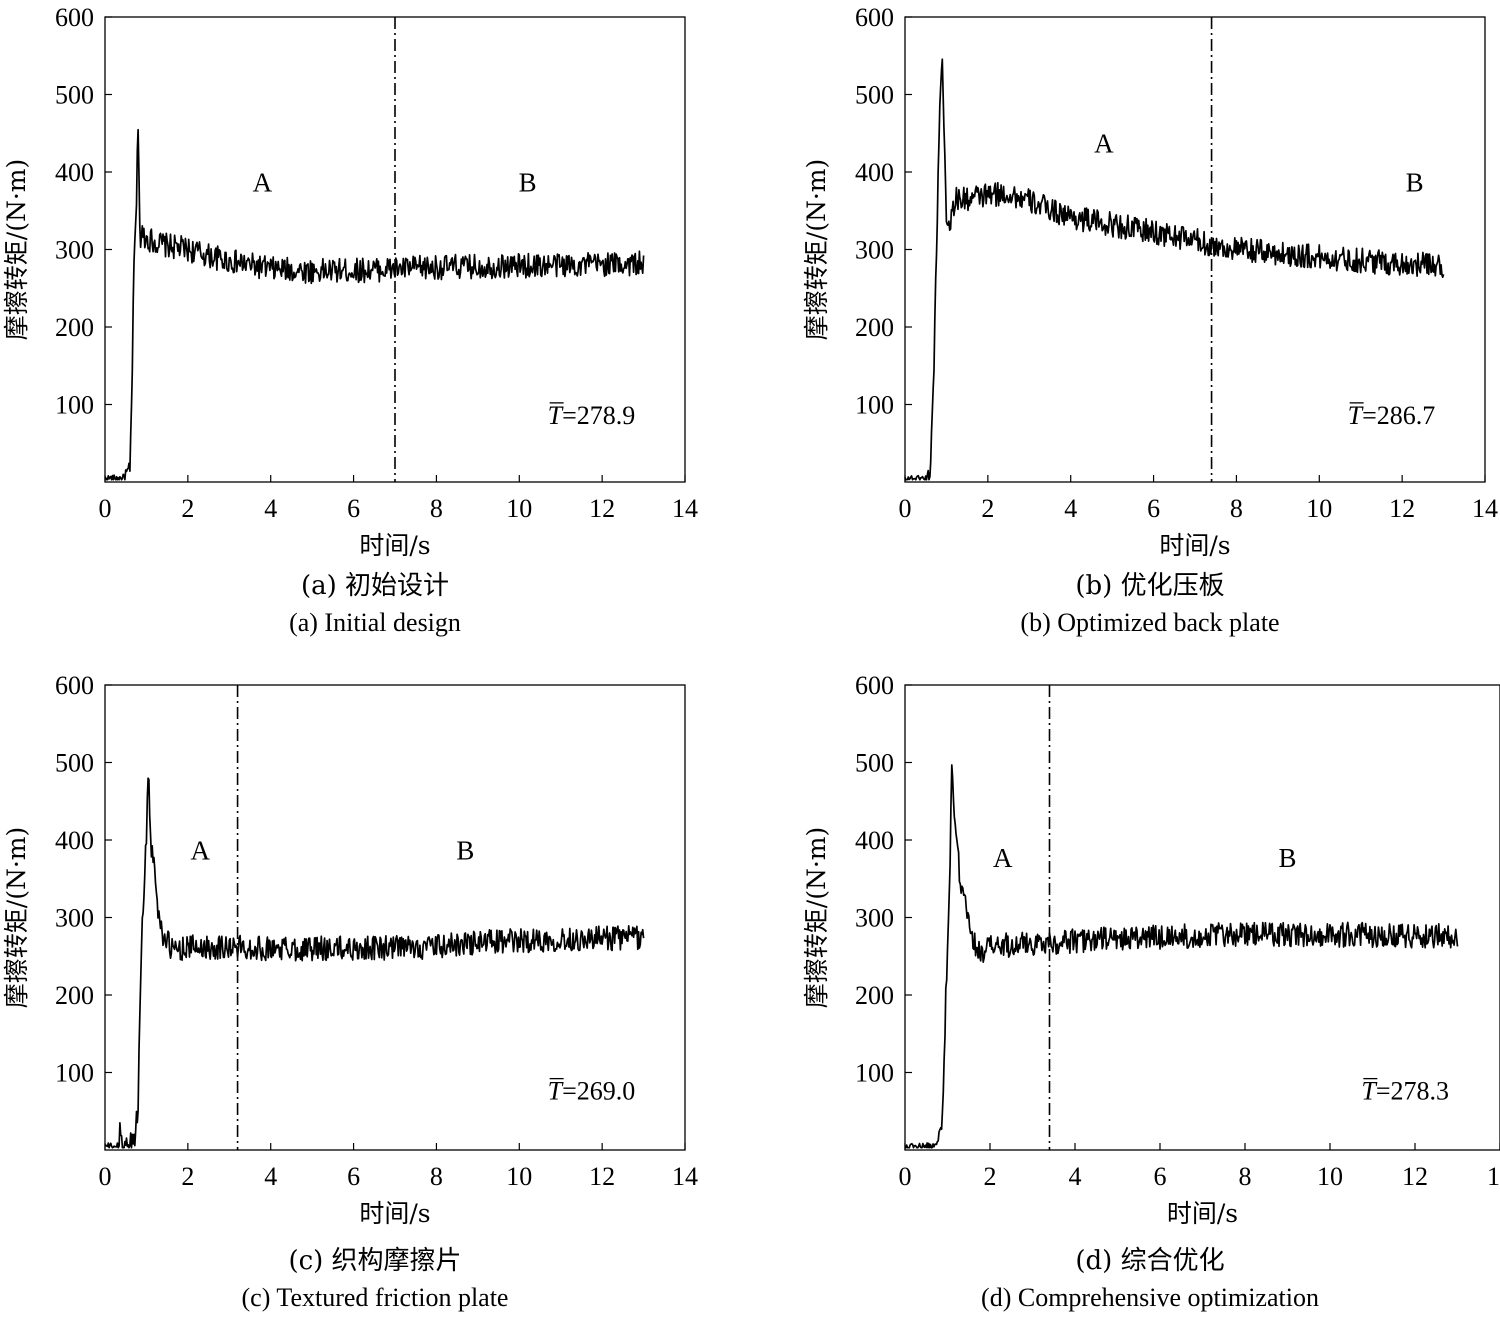  What do you see at coordinates (375, 1261) in the screenshot?
I see `caption-zh: (c) 织构摩擦片` at bounding box center [375, 1261].